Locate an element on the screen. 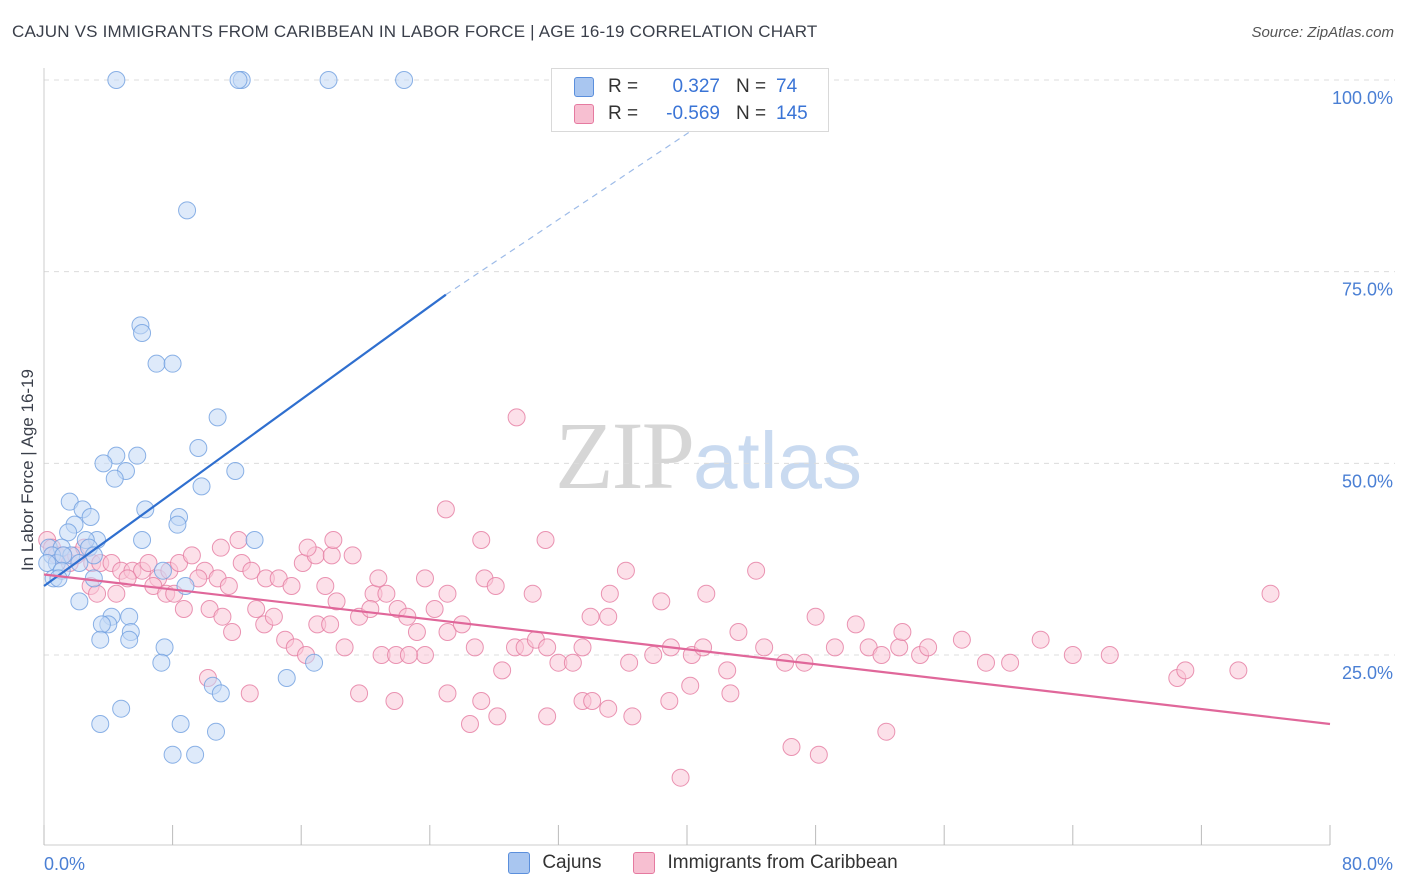 Image resolution: width=1406 pixels, height=892 pixels. source-credit: Source: ZipAtlas.com is located at coordinates (1322, 32).